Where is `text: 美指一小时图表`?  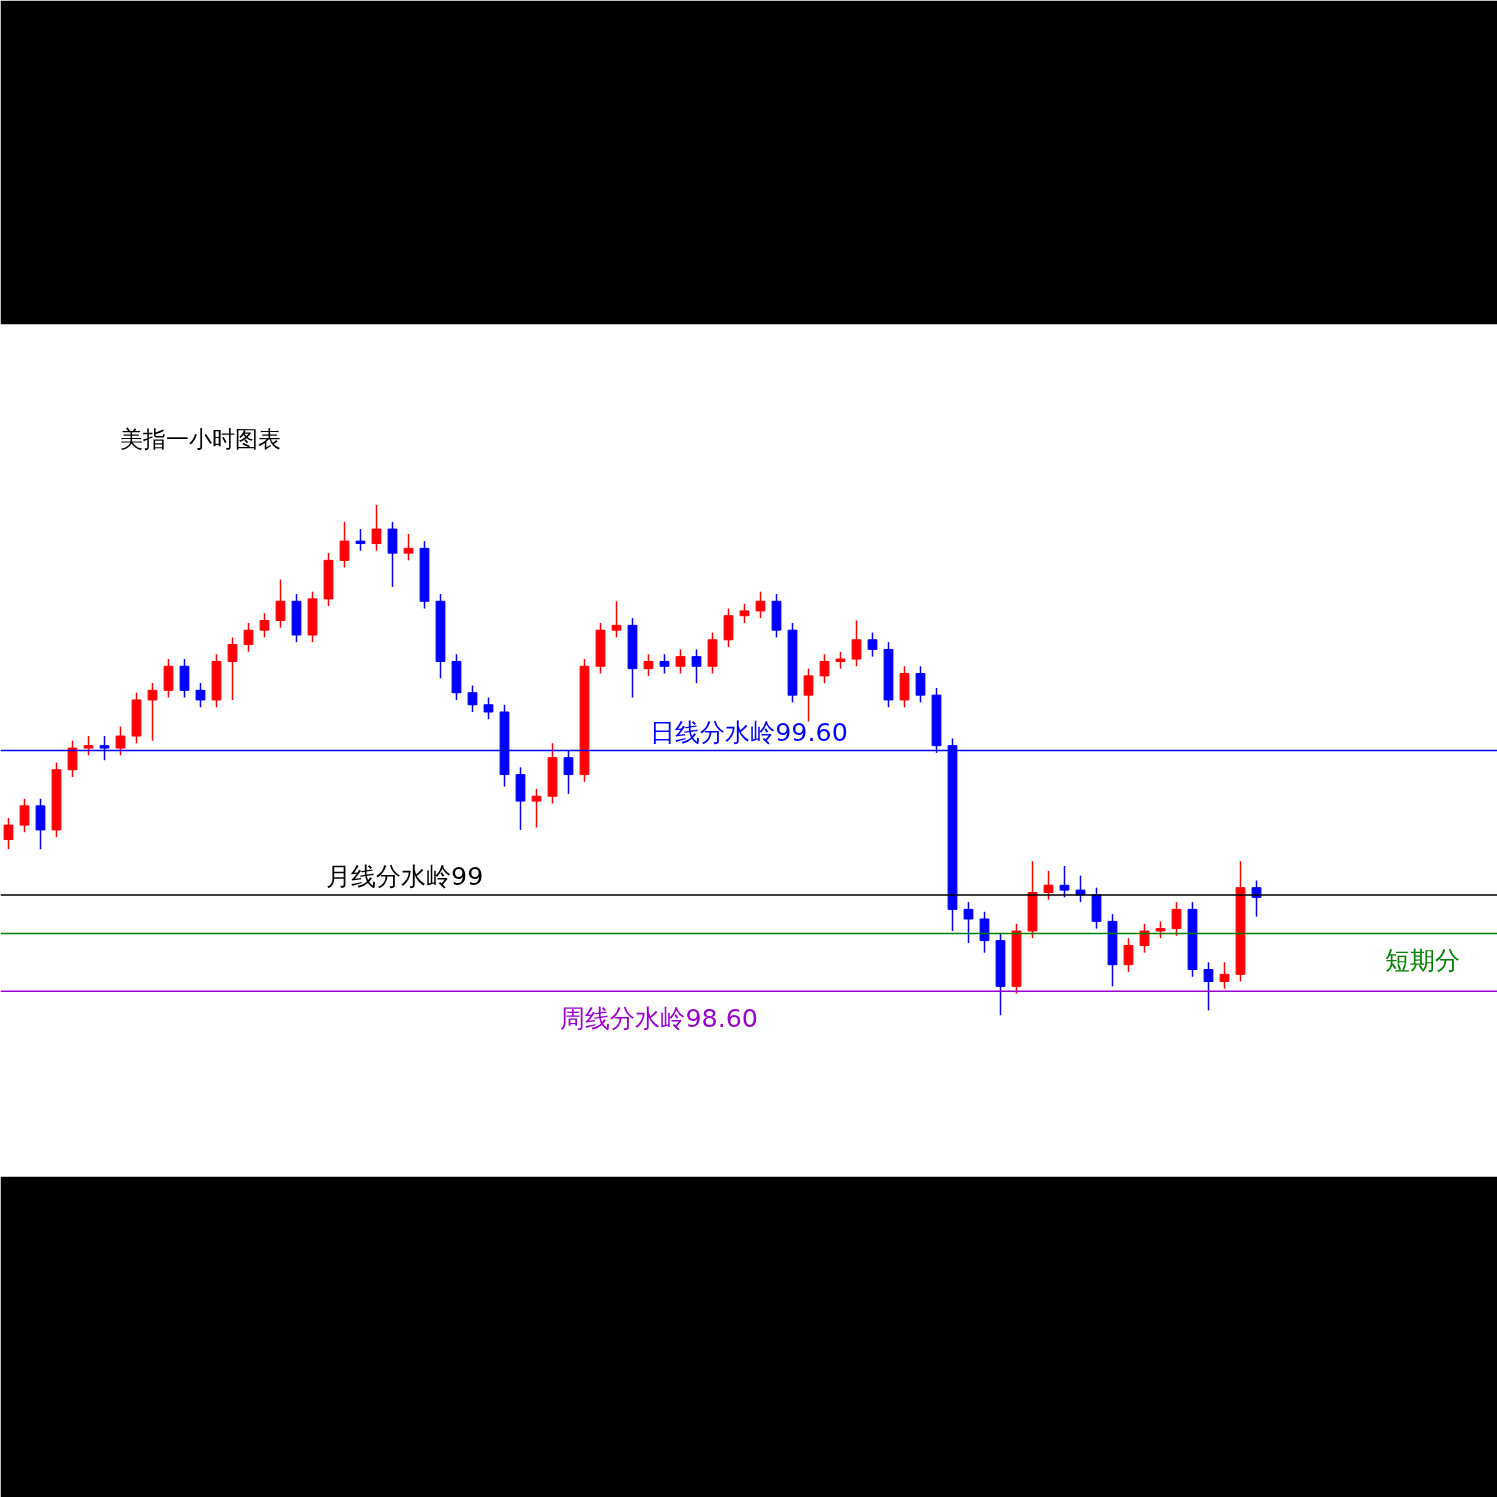 text: 美指一小时图表 is located at coordinates (201, 439).